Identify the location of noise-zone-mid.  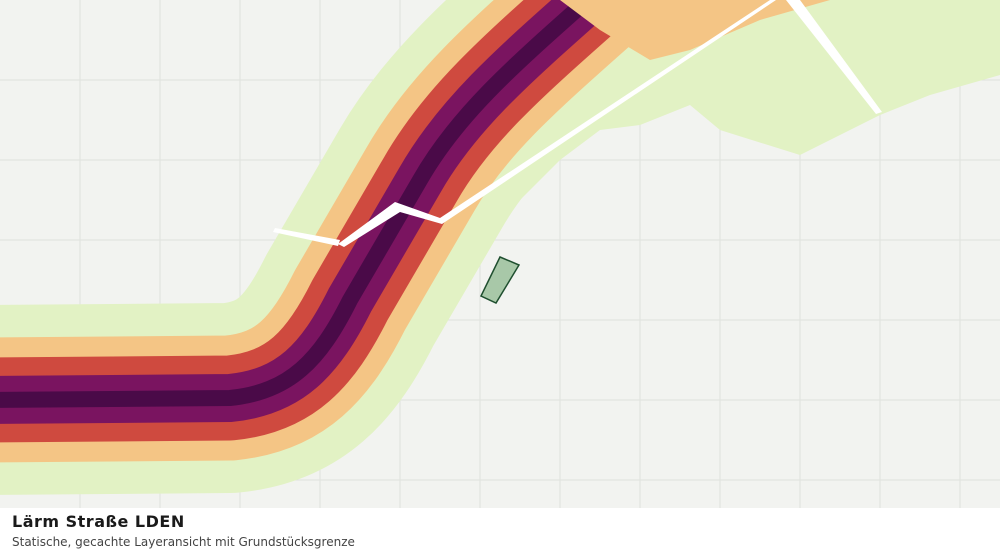
(695, 30).